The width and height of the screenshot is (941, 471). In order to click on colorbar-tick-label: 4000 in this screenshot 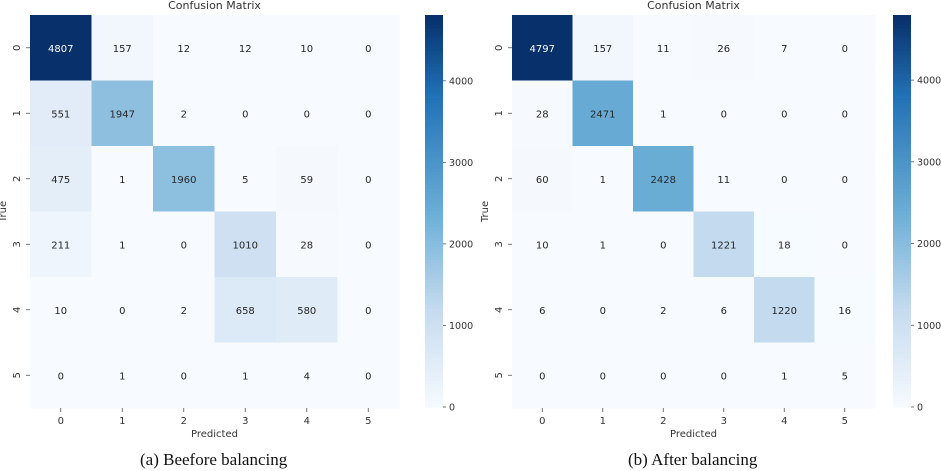, I will do `click(929, 81)`.